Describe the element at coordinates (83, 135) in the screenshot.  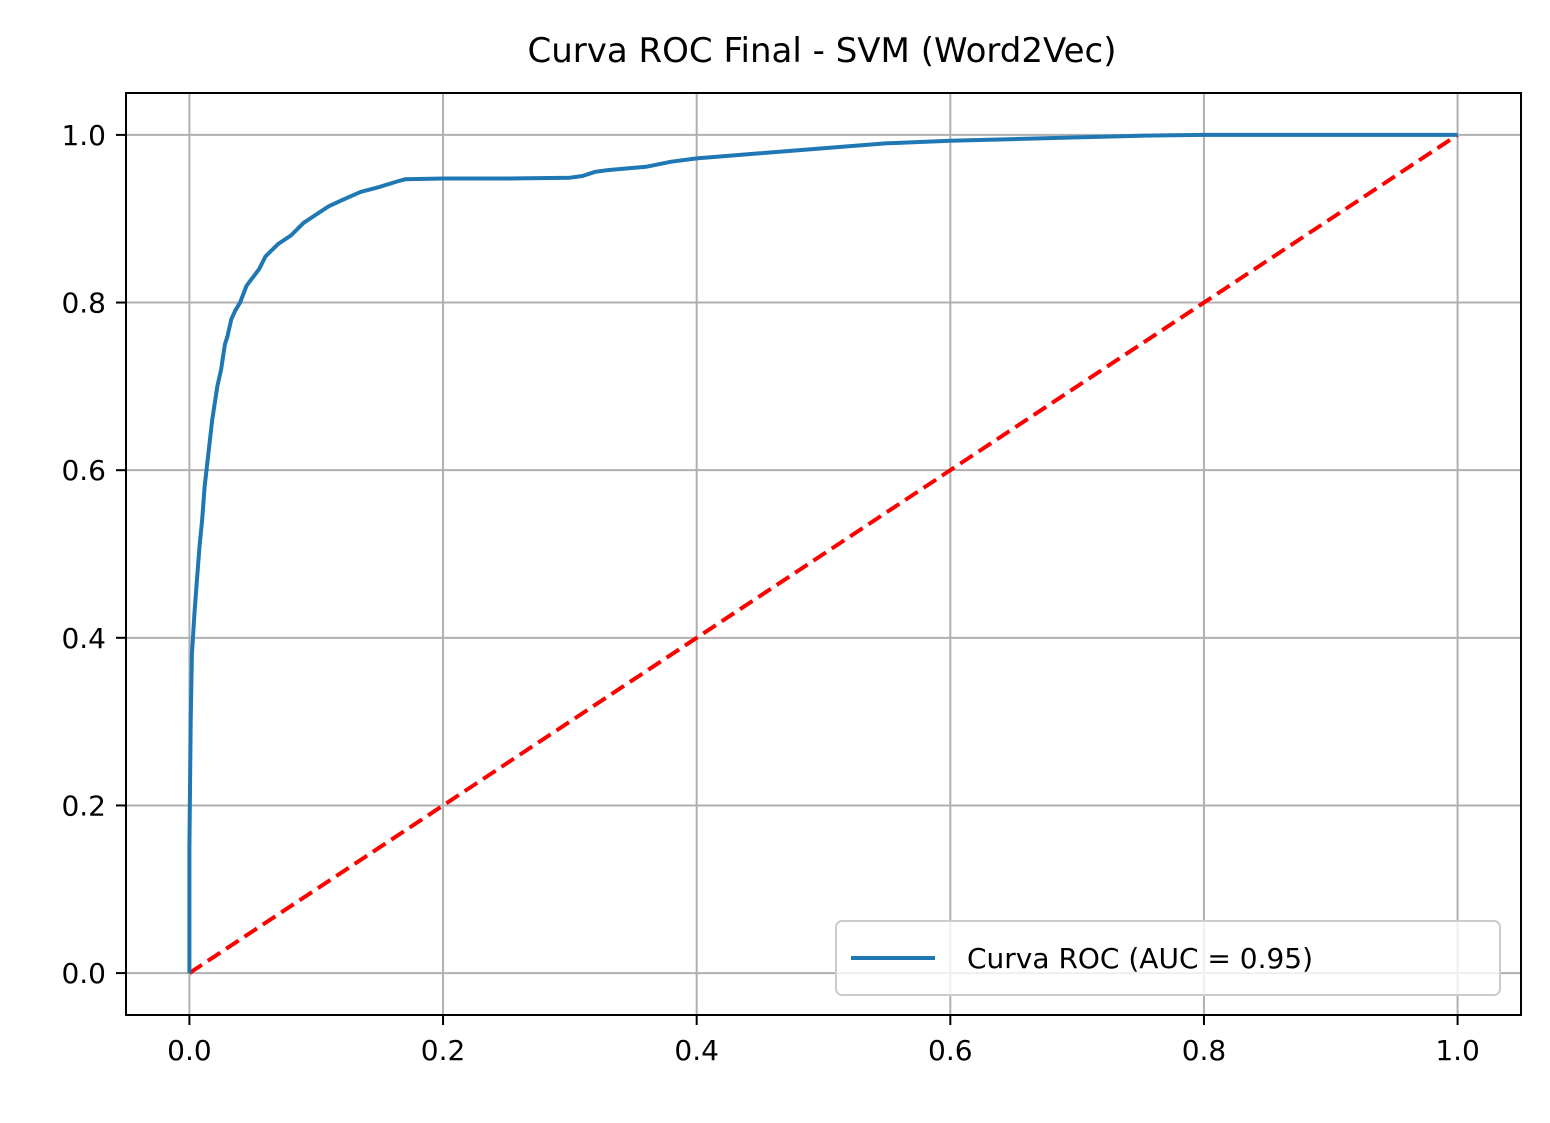
I see `y-tick-label: 1.0` at that location.